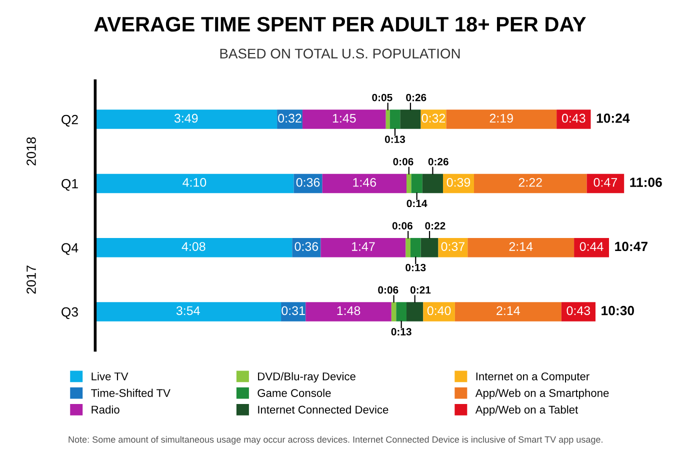 Image resolution: width=680 pixels, height=449 pixels. I want to click on data-label: 0:21, so click(420, 290).